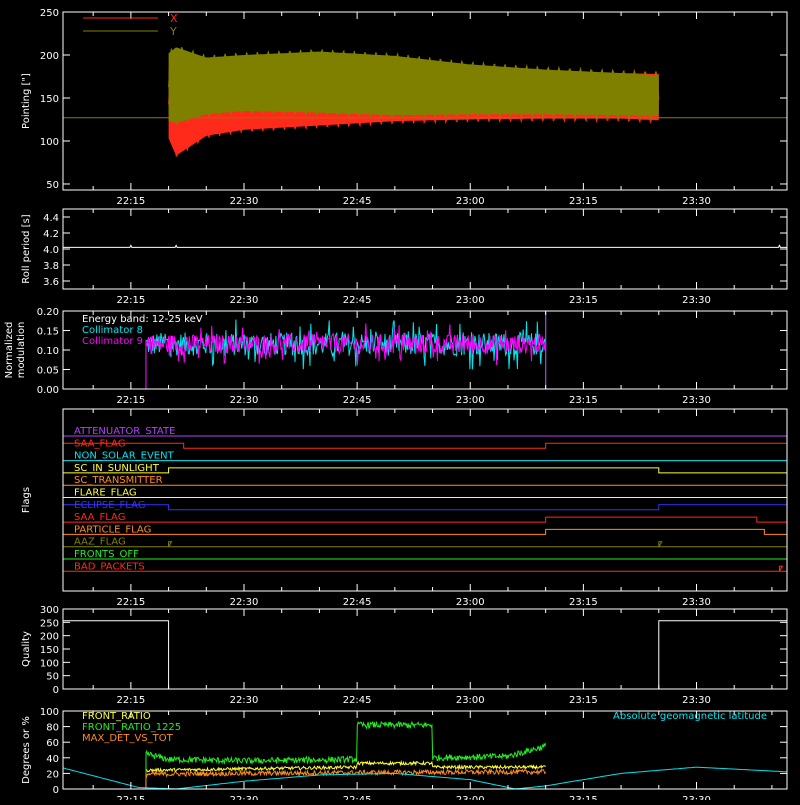 This screenshot has width=800, height=805. I want to click on ratios-y-tick-label: 100, so click(49, 712).